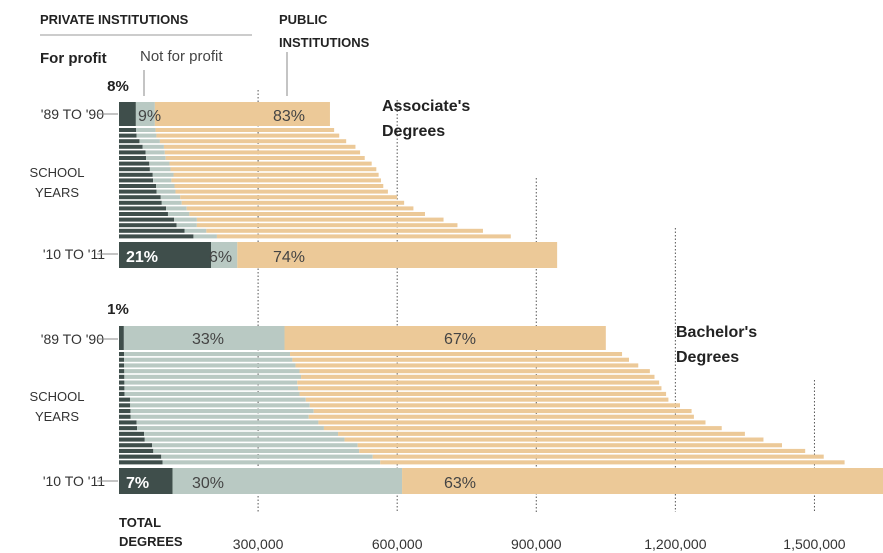 This screenshot has width=883, height=553. What do you see at coordinates (220, 257) in the screenshot?
I see `associates-last-not-for-profit-label: 6%` at bounding box center [220, 257].